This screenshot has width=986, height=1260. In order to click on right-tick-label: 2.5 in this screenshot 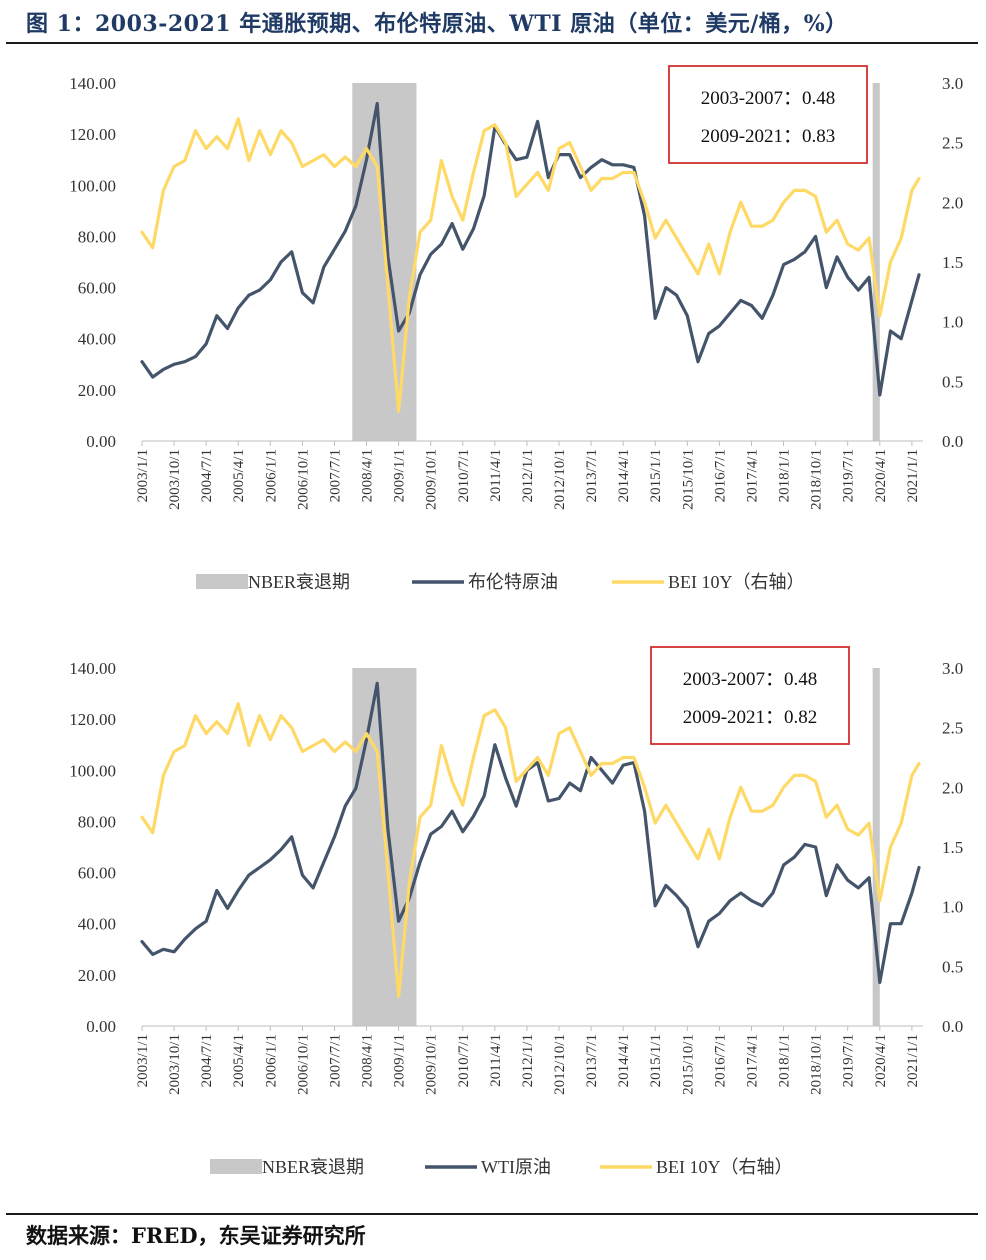, I will do `click(952, 728)`.